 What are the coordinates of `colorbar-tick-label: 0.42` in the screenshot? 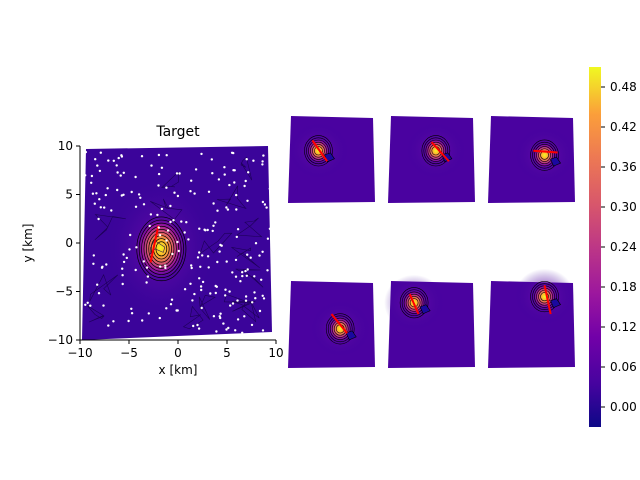 It's located at (623, 127).